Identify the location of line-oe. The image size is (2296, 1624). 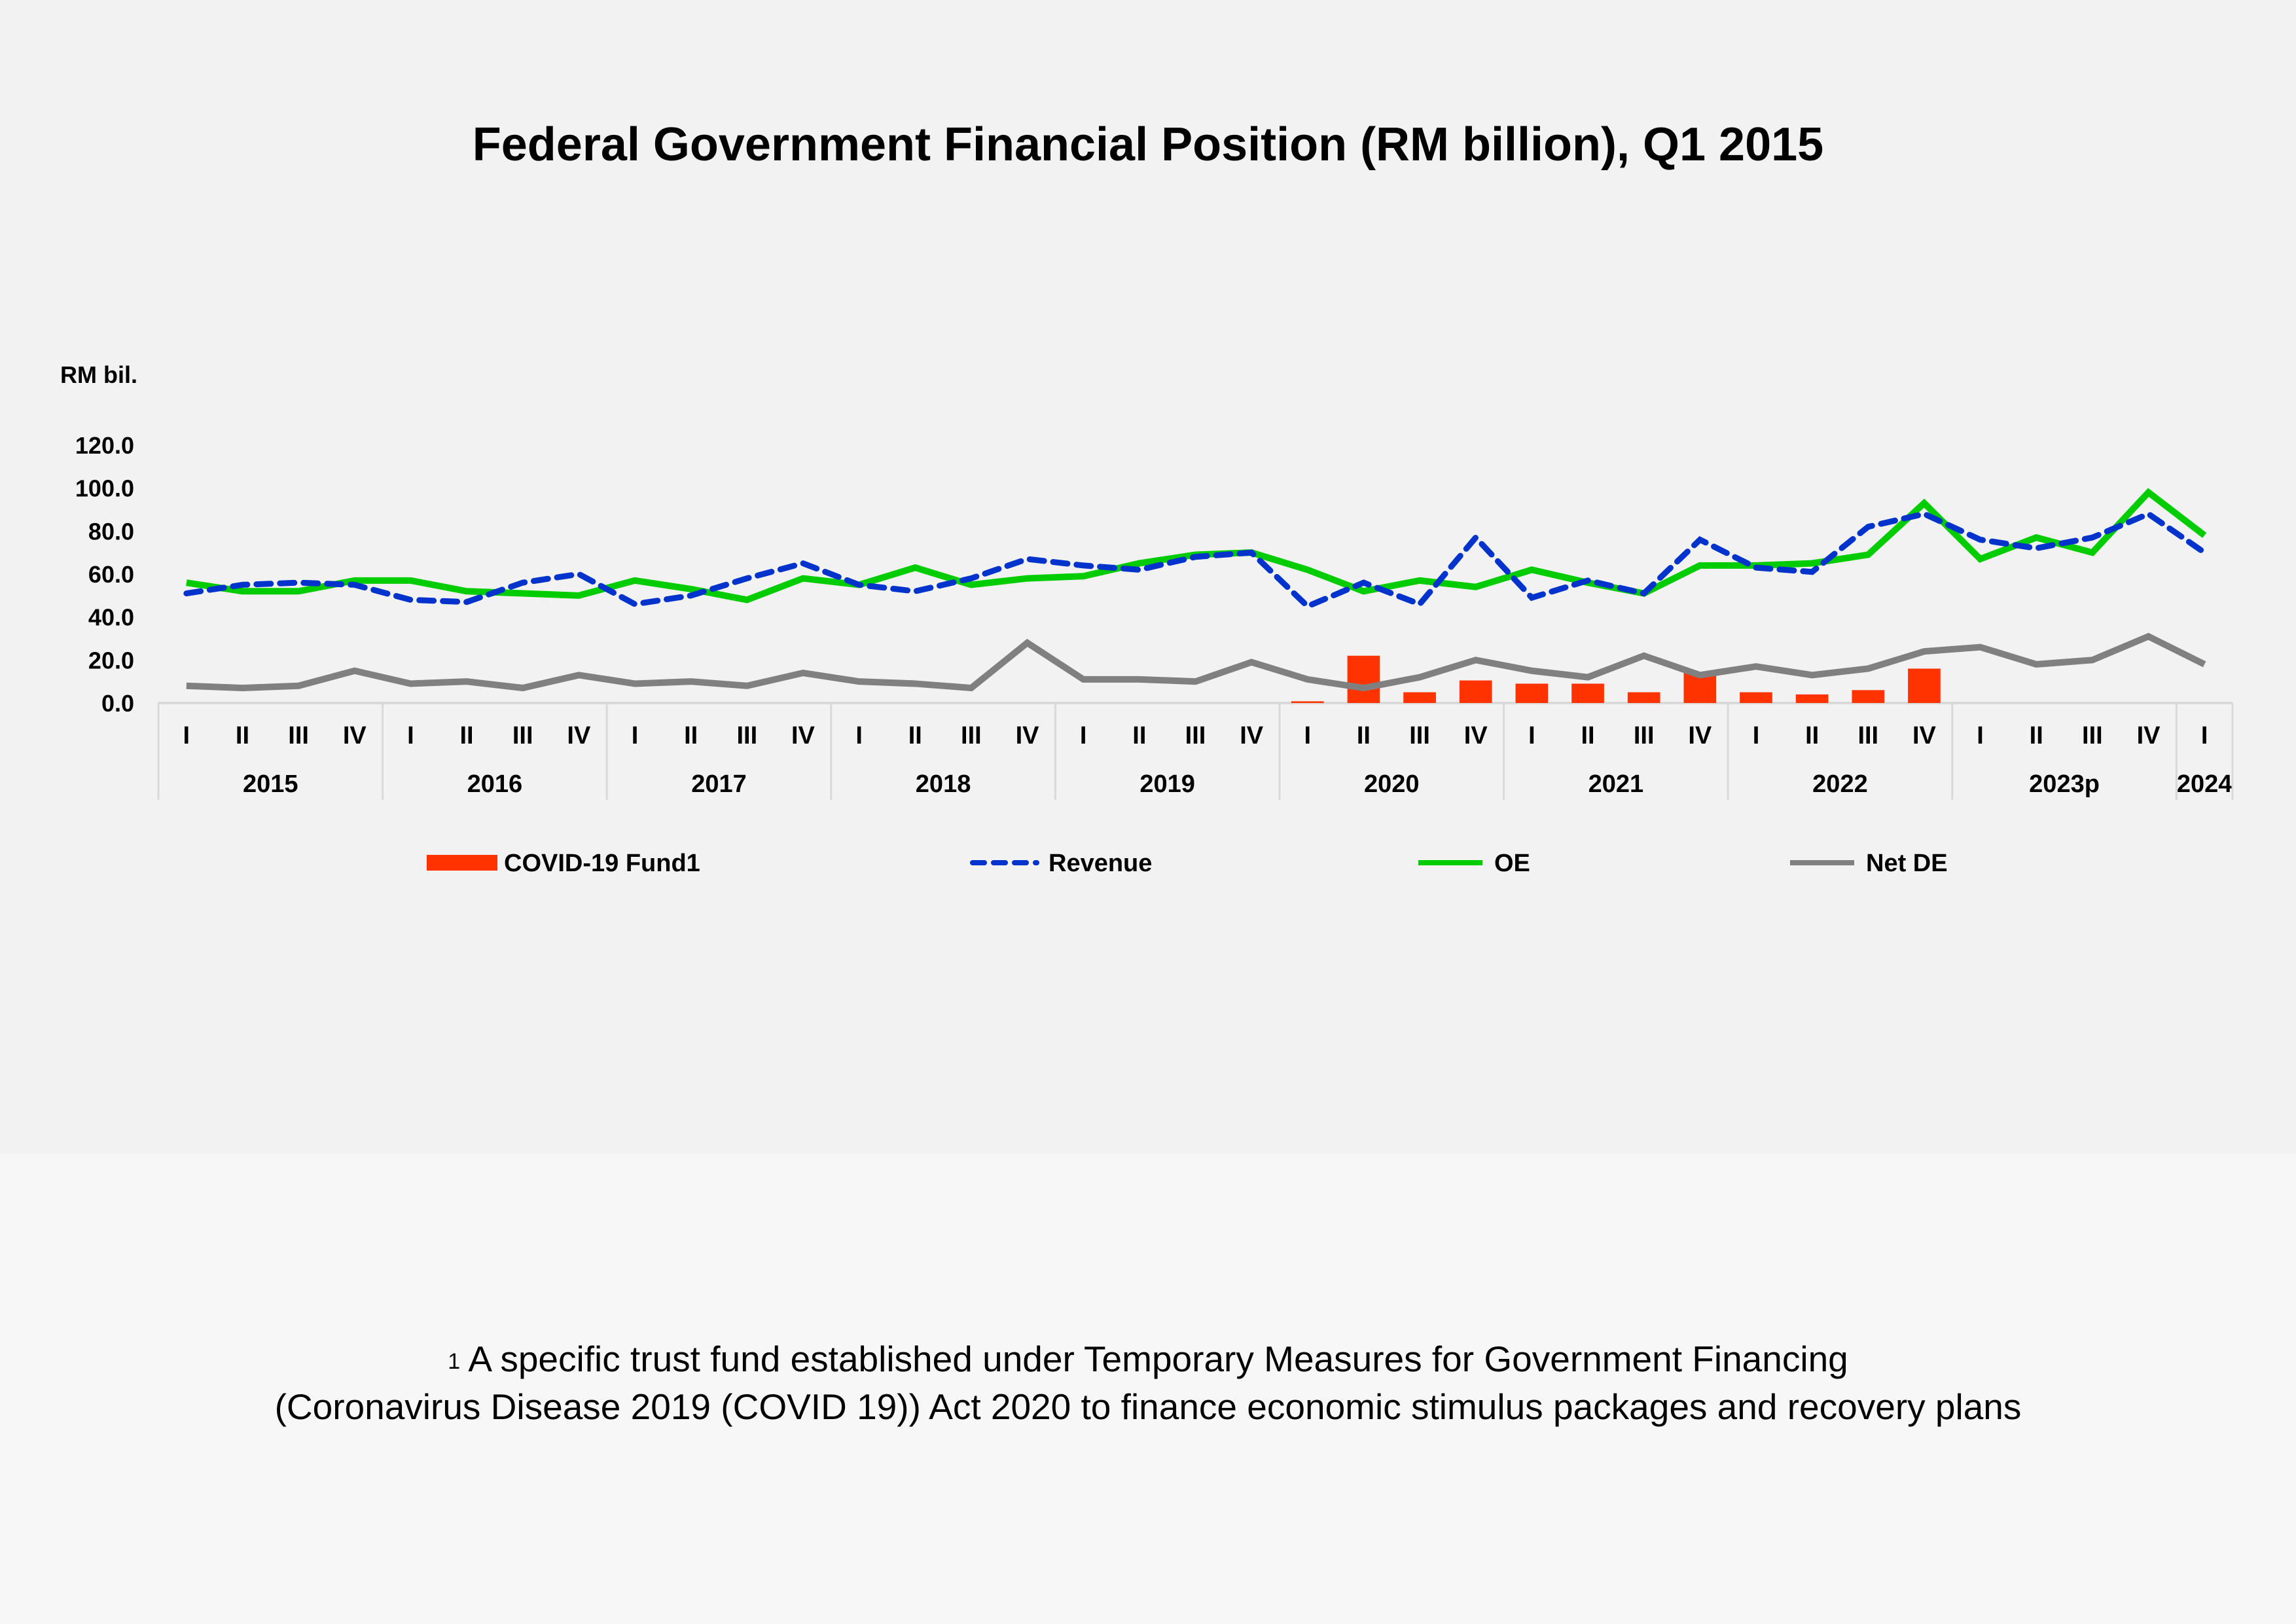
(1196, 546).